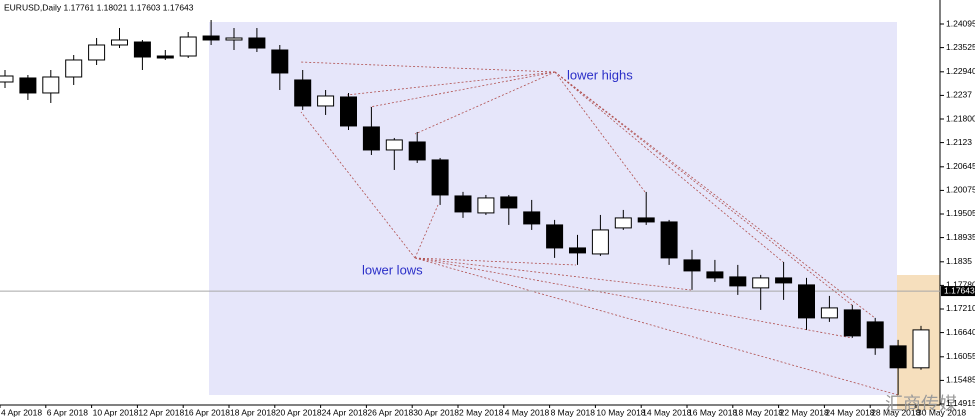  What do you see at coordinates (481, 412) in the screenshot?
I see `x-tick-label: 2 May 2018` at bounding box center [481, 412].